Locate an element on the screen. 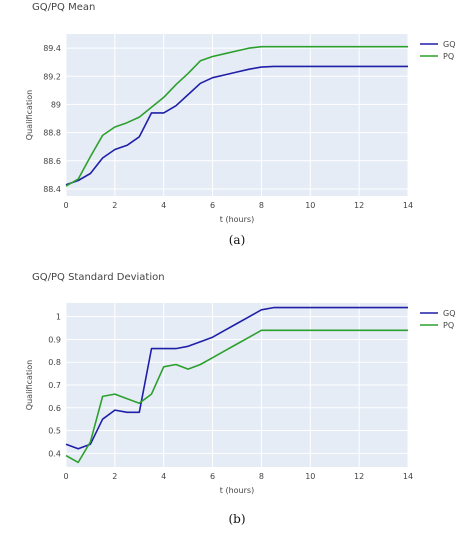 This screenshot has height=550, width=474. y-tick-label: 89.4 is located at coordinates (52, 48).